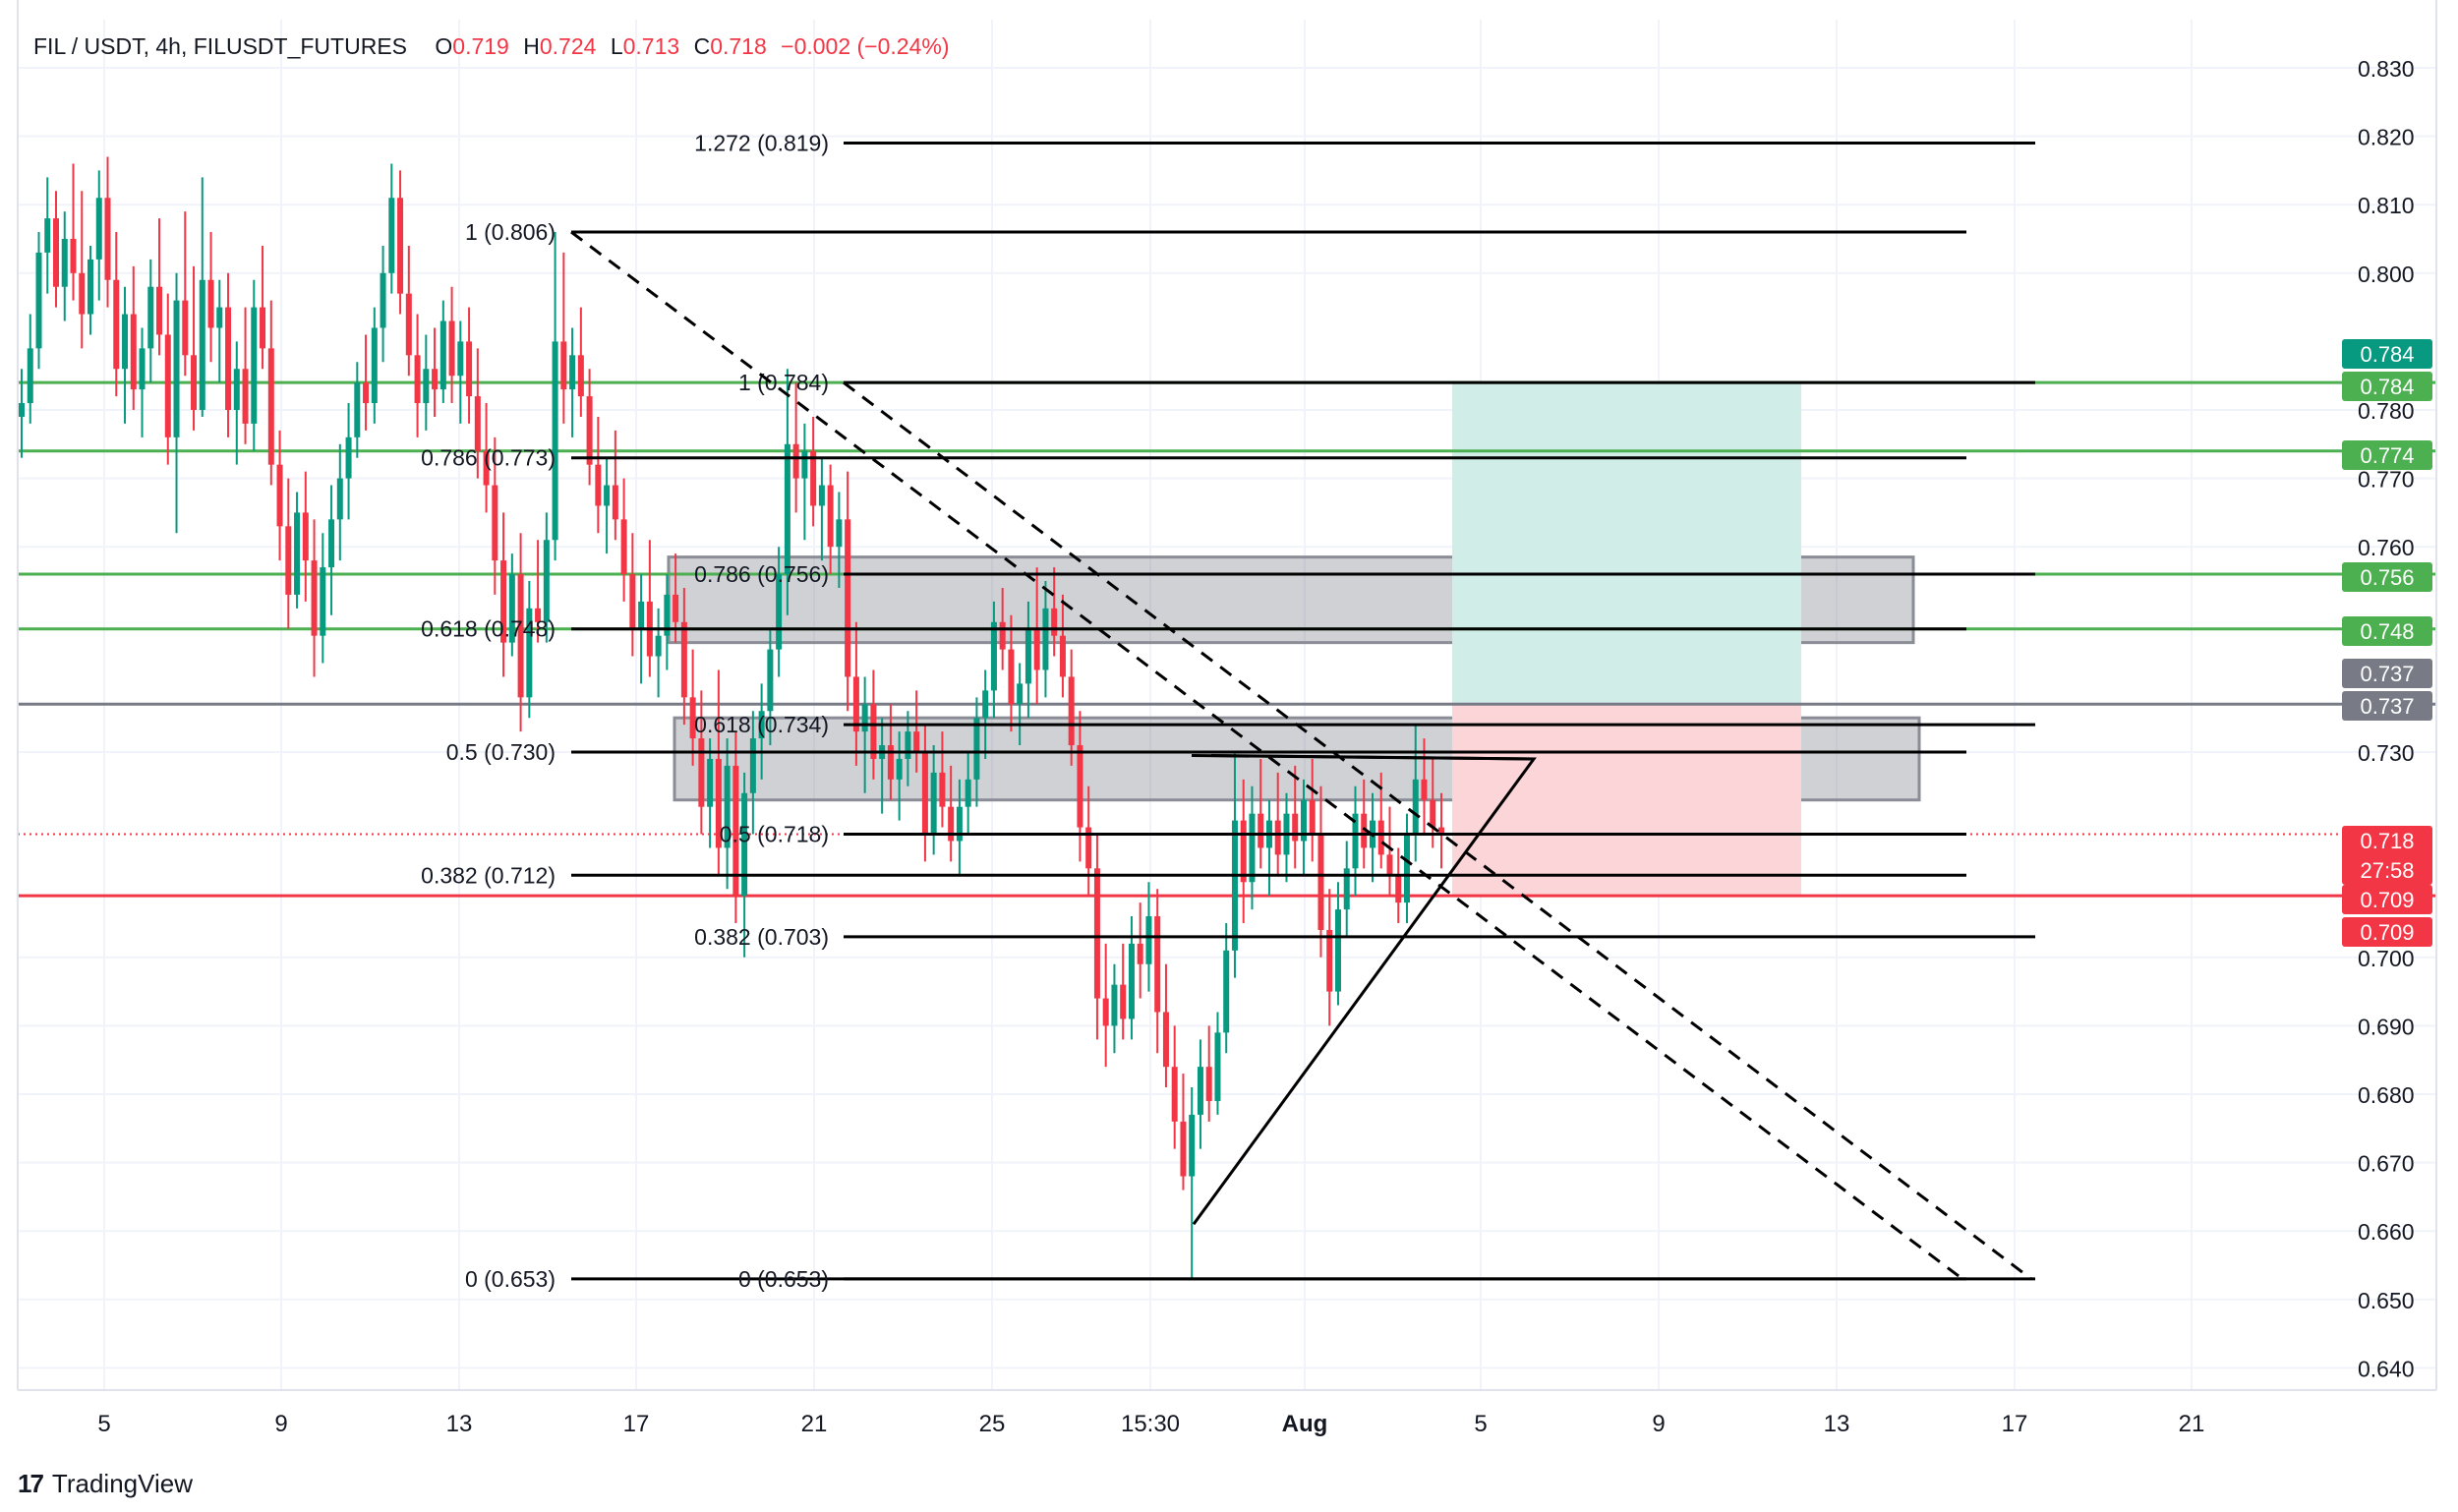 This screenshot has height=1512, width=2458. I want to click on fib-label: 0 (0.653), so click(783, 1279).